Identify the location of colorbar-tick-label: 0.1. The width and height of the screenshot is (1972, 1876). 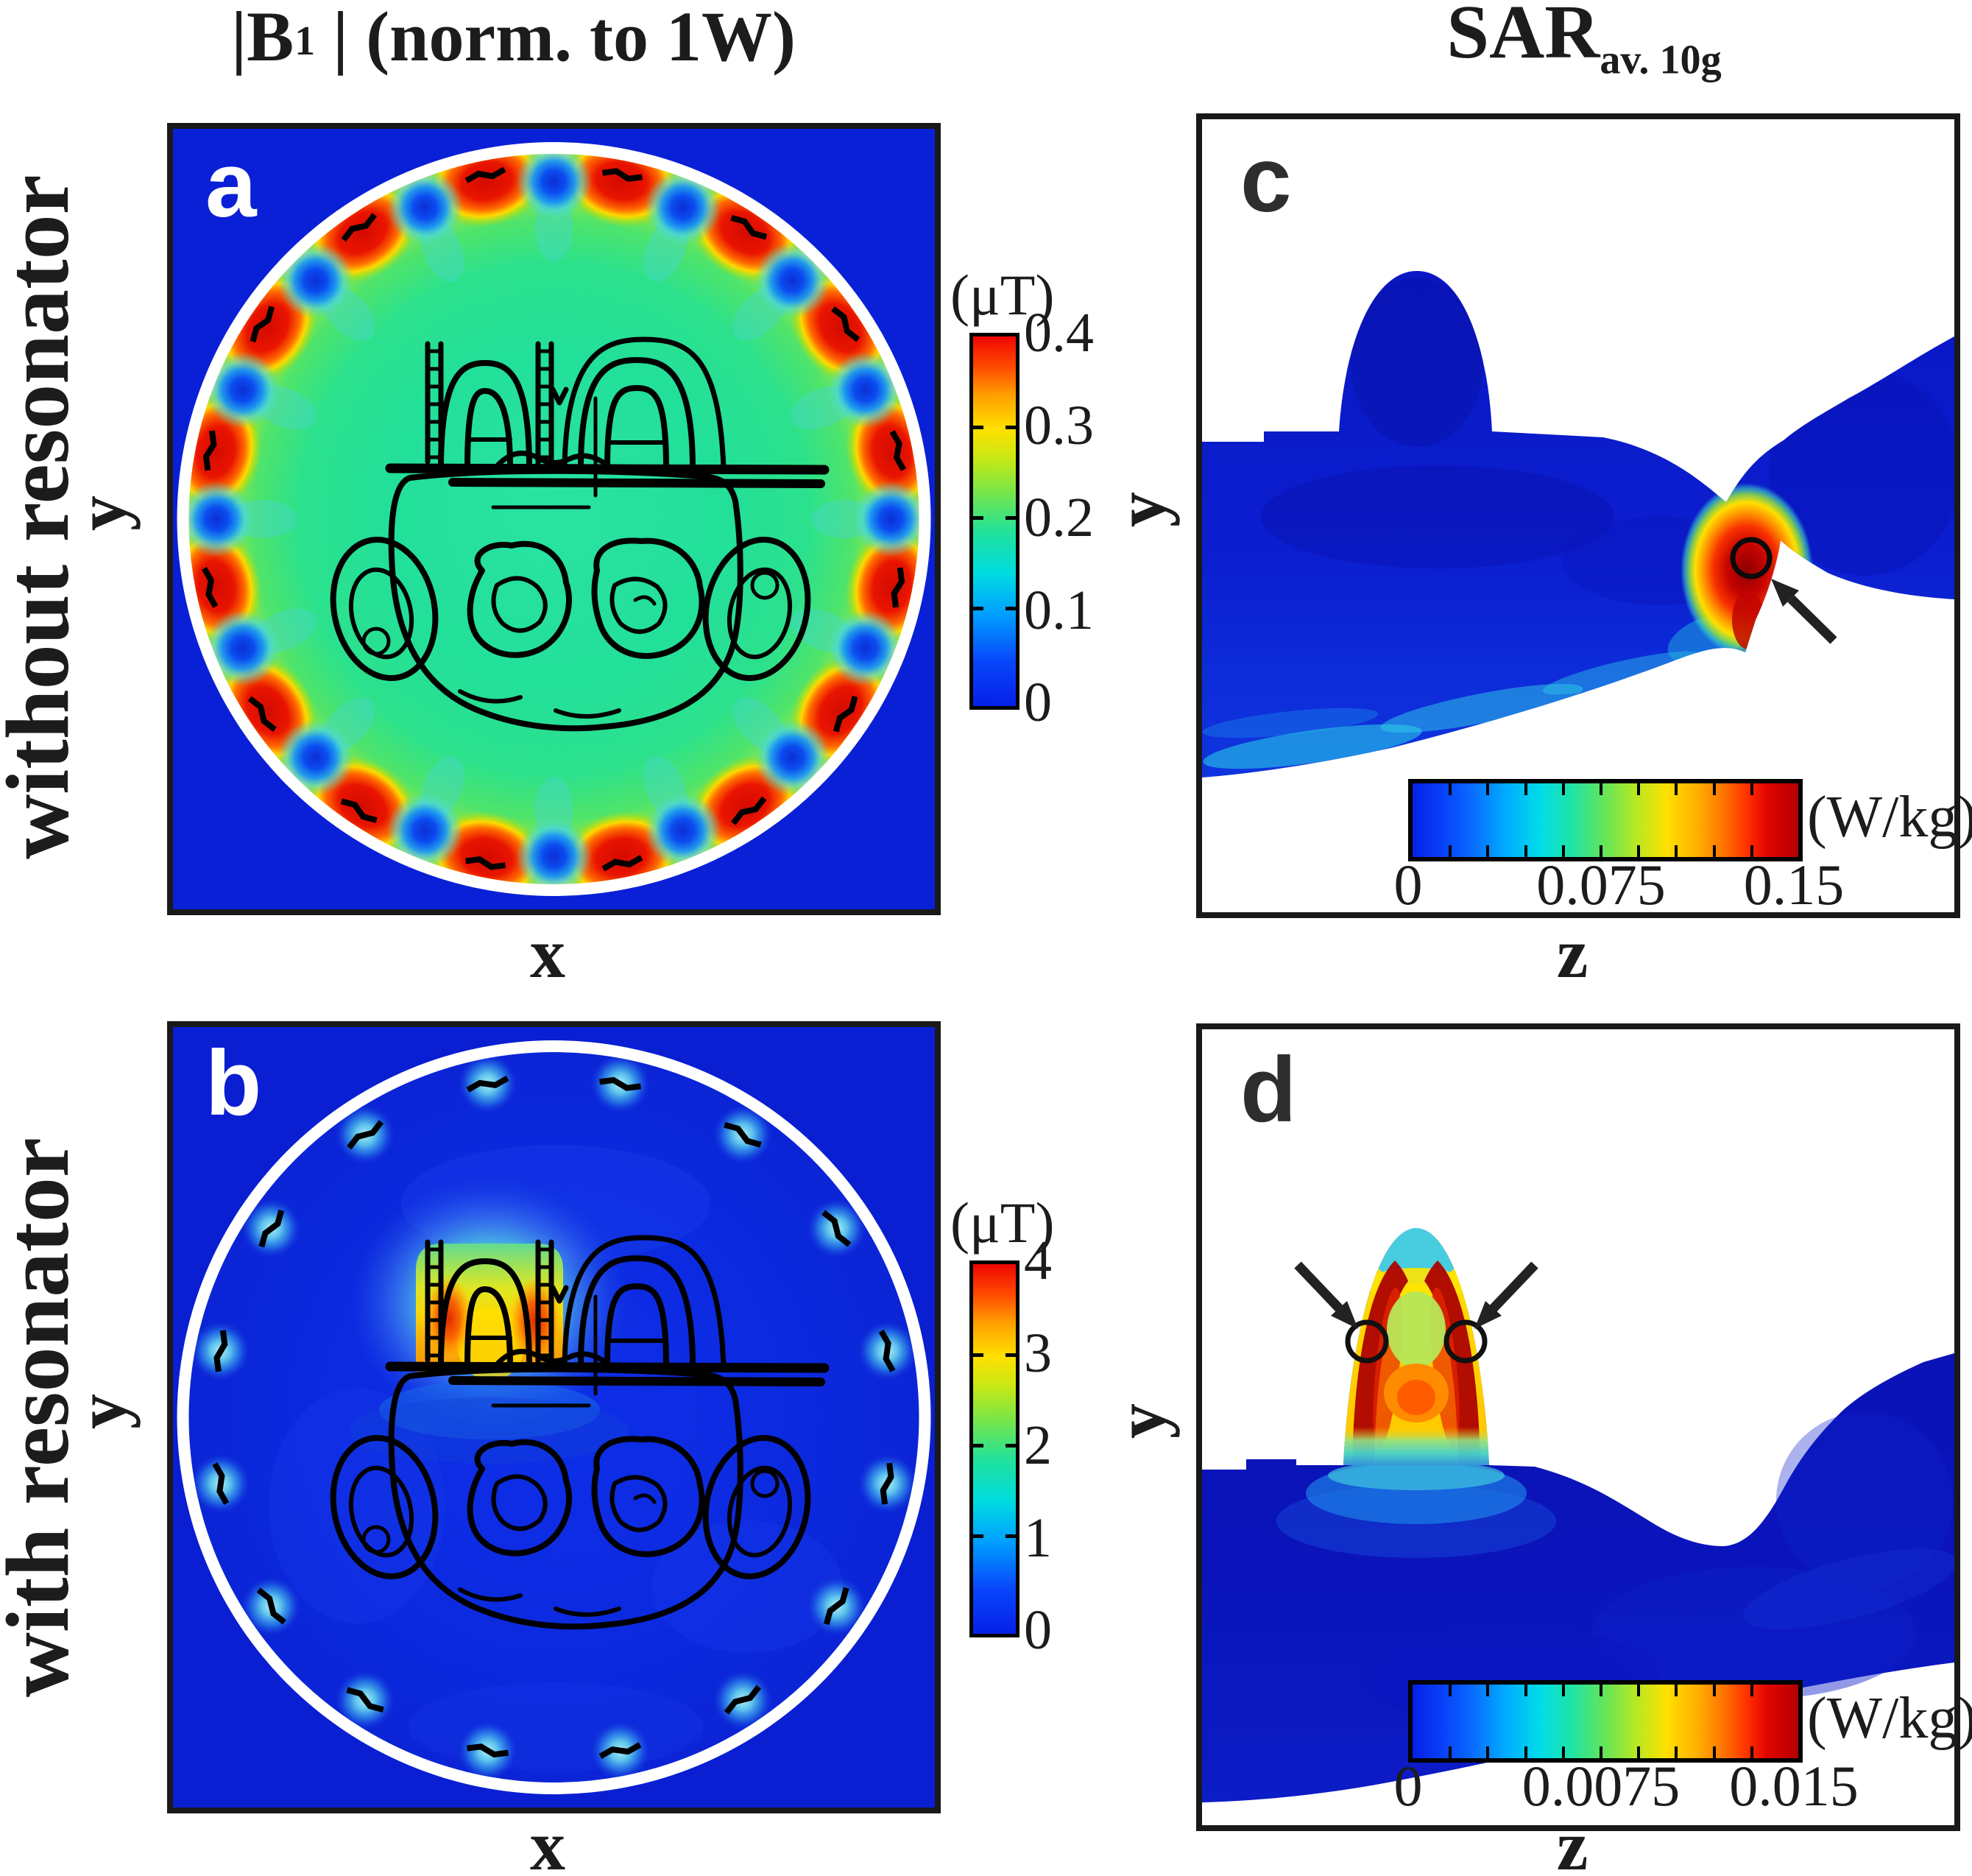
(1059, 610).